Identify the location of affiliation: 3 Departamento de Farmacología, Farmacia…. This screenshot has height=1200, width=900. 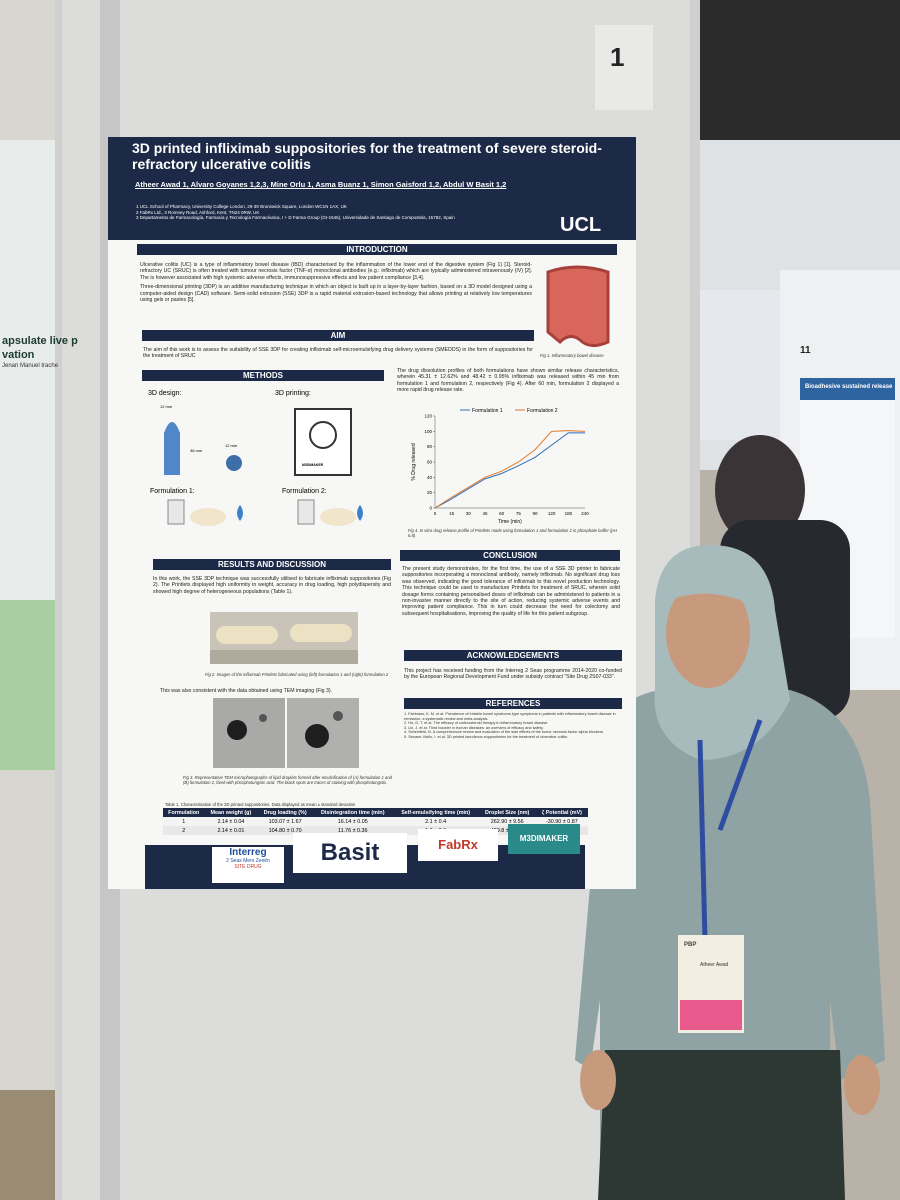
(295, 218).